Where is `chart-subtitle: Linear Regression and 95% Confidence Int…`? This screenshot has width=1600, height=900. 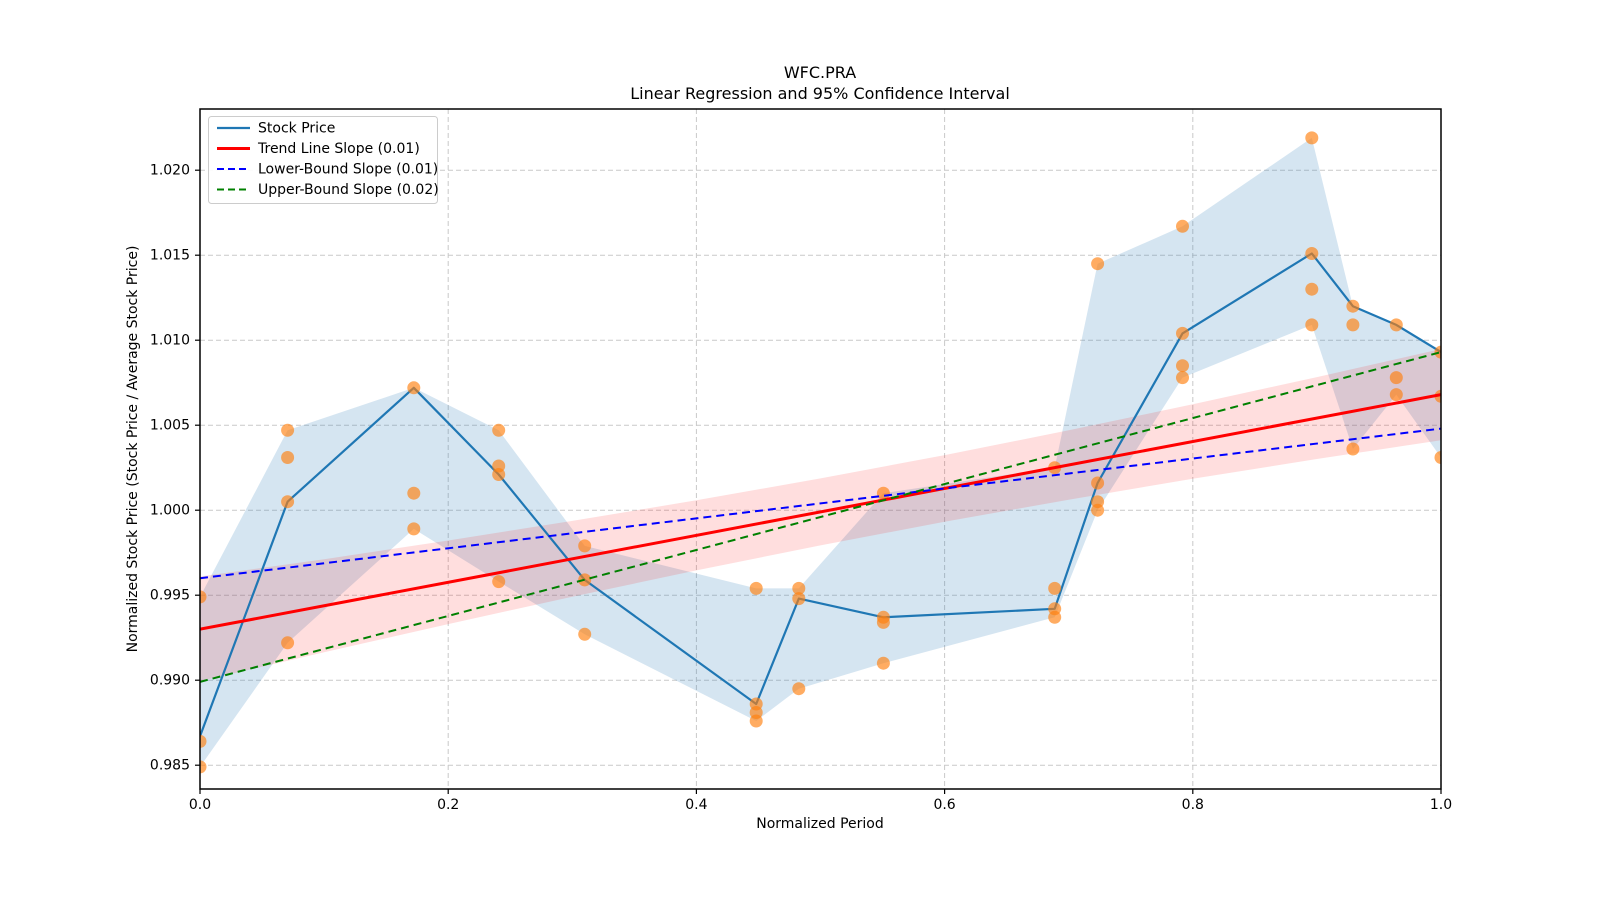 chart-subtitle: Linear Regression and 95% Confidence Int… is located at coordinates (820, 93).